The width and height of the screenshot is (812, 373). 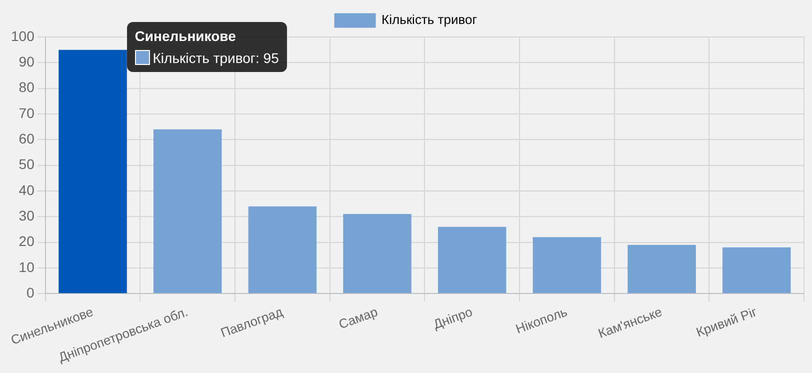 What do you see at coordinates (452, 318) in the screenshot?
I see `x-tick-label: Дніпро` at bounding box center [452, 318].